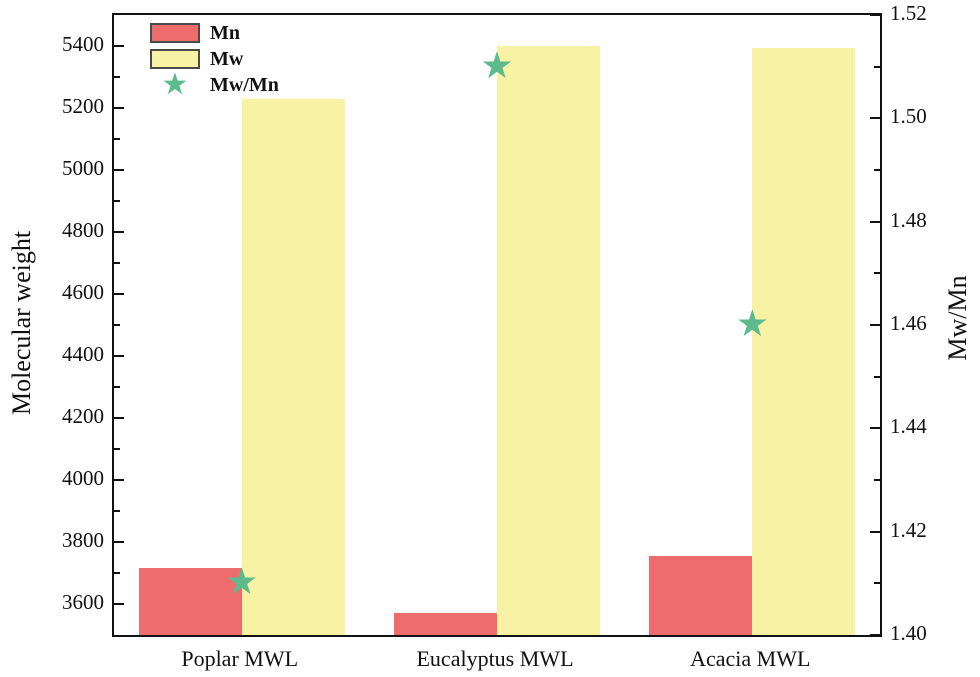  Describe the element at coordinates (227, 58) in the screenshot. I see `legend-label-mw: Mw` at that location.